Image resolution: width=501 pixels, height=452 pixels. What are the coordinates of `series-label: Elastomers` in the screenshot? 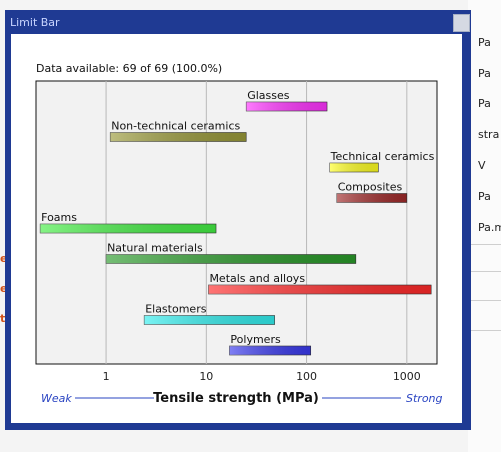 It's located at (176, 309).